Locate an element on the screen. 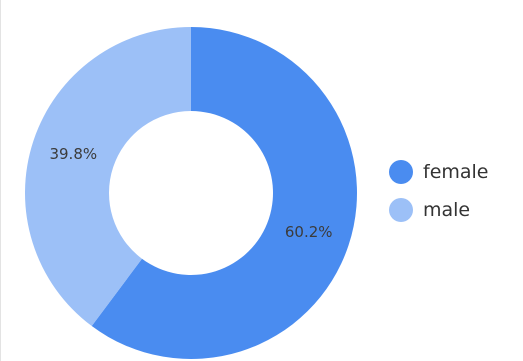 Image resolution: width=523 pixels, height=361 pixels. legend-label-female: female is located at coordinates (456, 172).